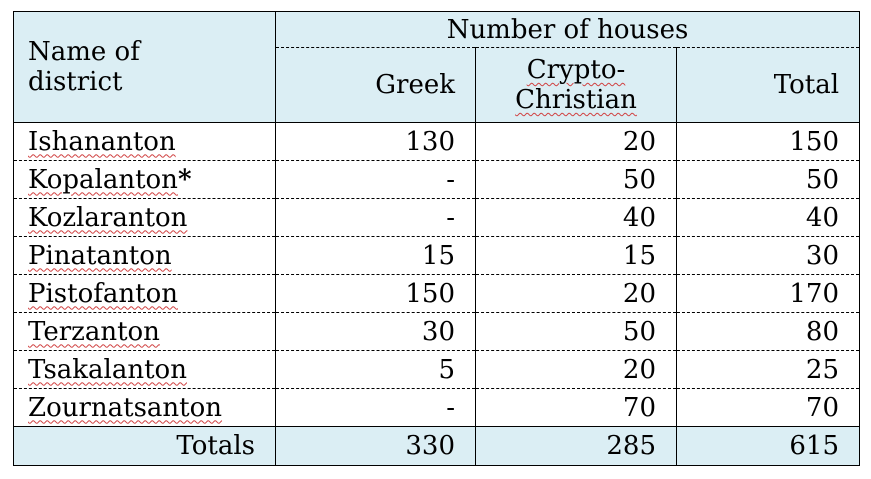 Image resolution: width=871 pixels, height=479 pixels. I want to click on crypto-christian-header: Crypto- Christian, so click(576, 85).